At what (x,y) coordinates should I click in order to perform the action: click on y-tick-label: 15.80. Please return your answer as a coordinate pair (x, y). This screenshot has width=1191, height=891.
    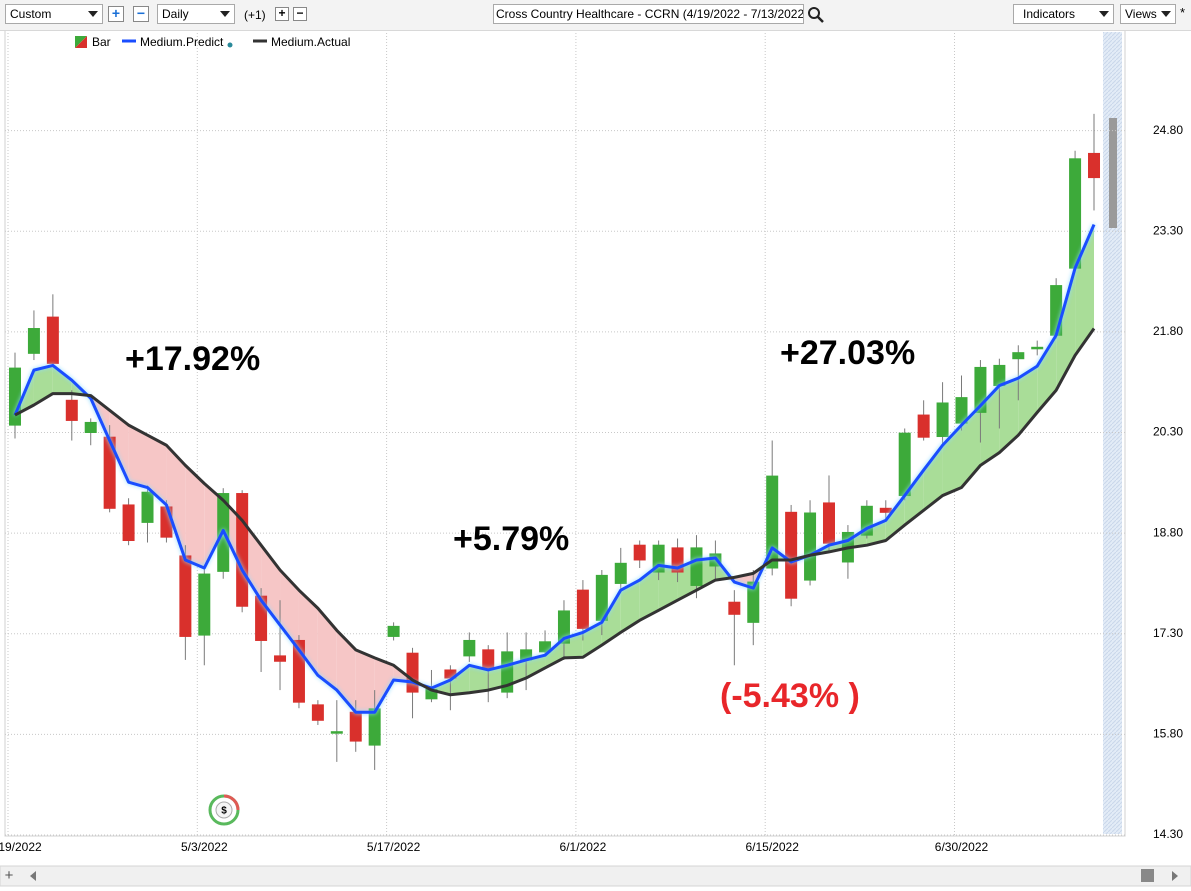
    Looking at the image, I should click on (1168, 734).